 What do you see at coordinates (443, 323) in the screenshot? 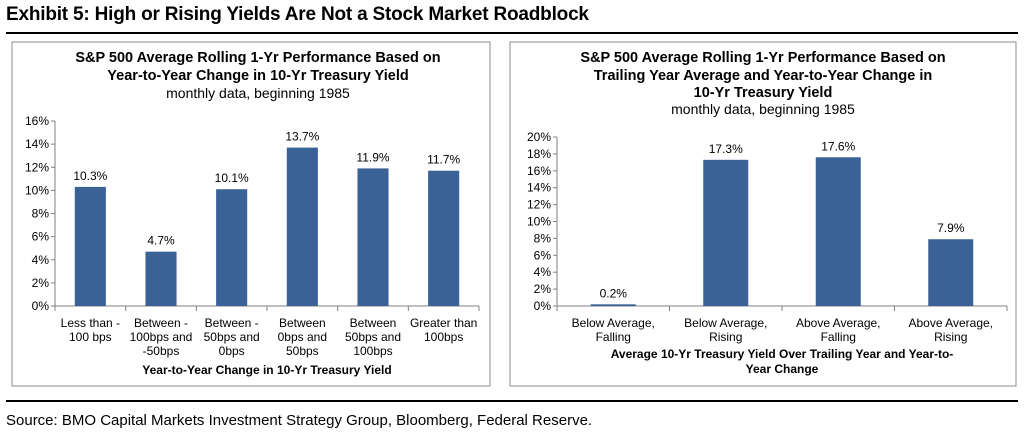
I see `x-category-label: Greater than` at bounding box center [443, 323].